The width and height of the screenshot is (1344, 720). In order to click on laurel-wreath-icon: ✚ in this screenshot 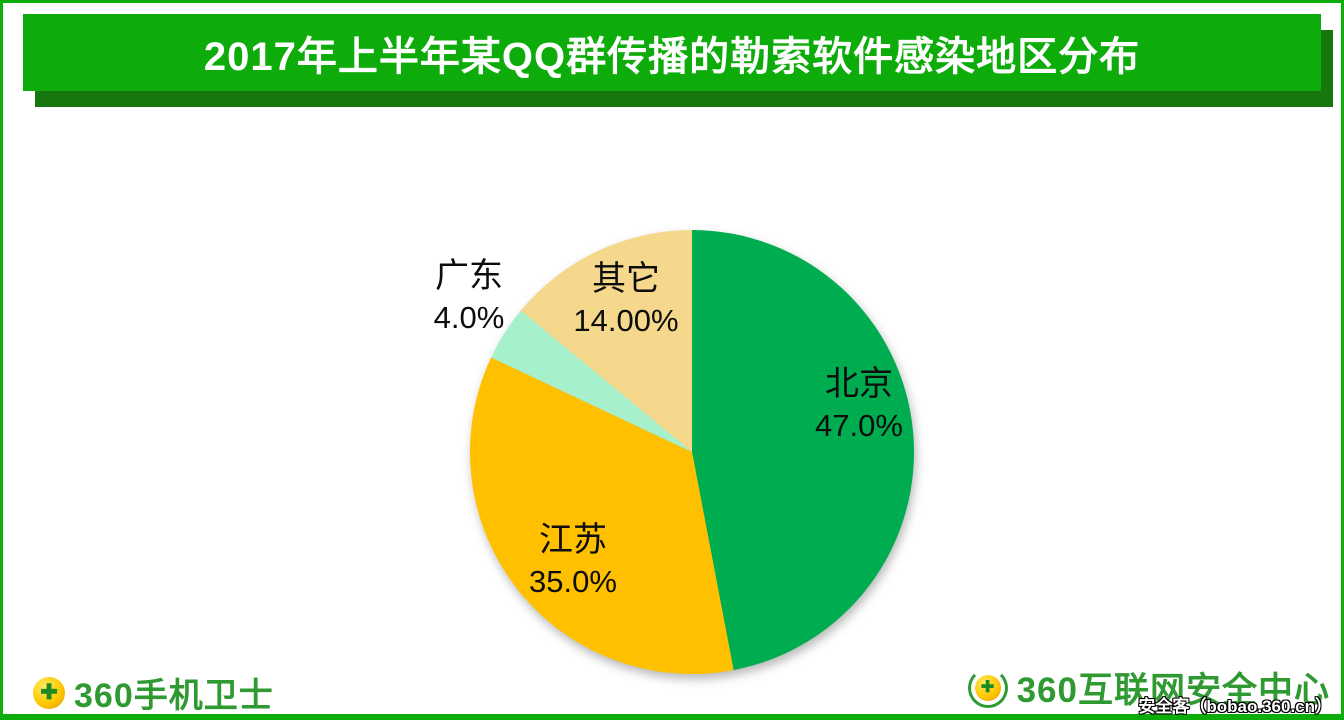, I will do `click(987, 687)`.